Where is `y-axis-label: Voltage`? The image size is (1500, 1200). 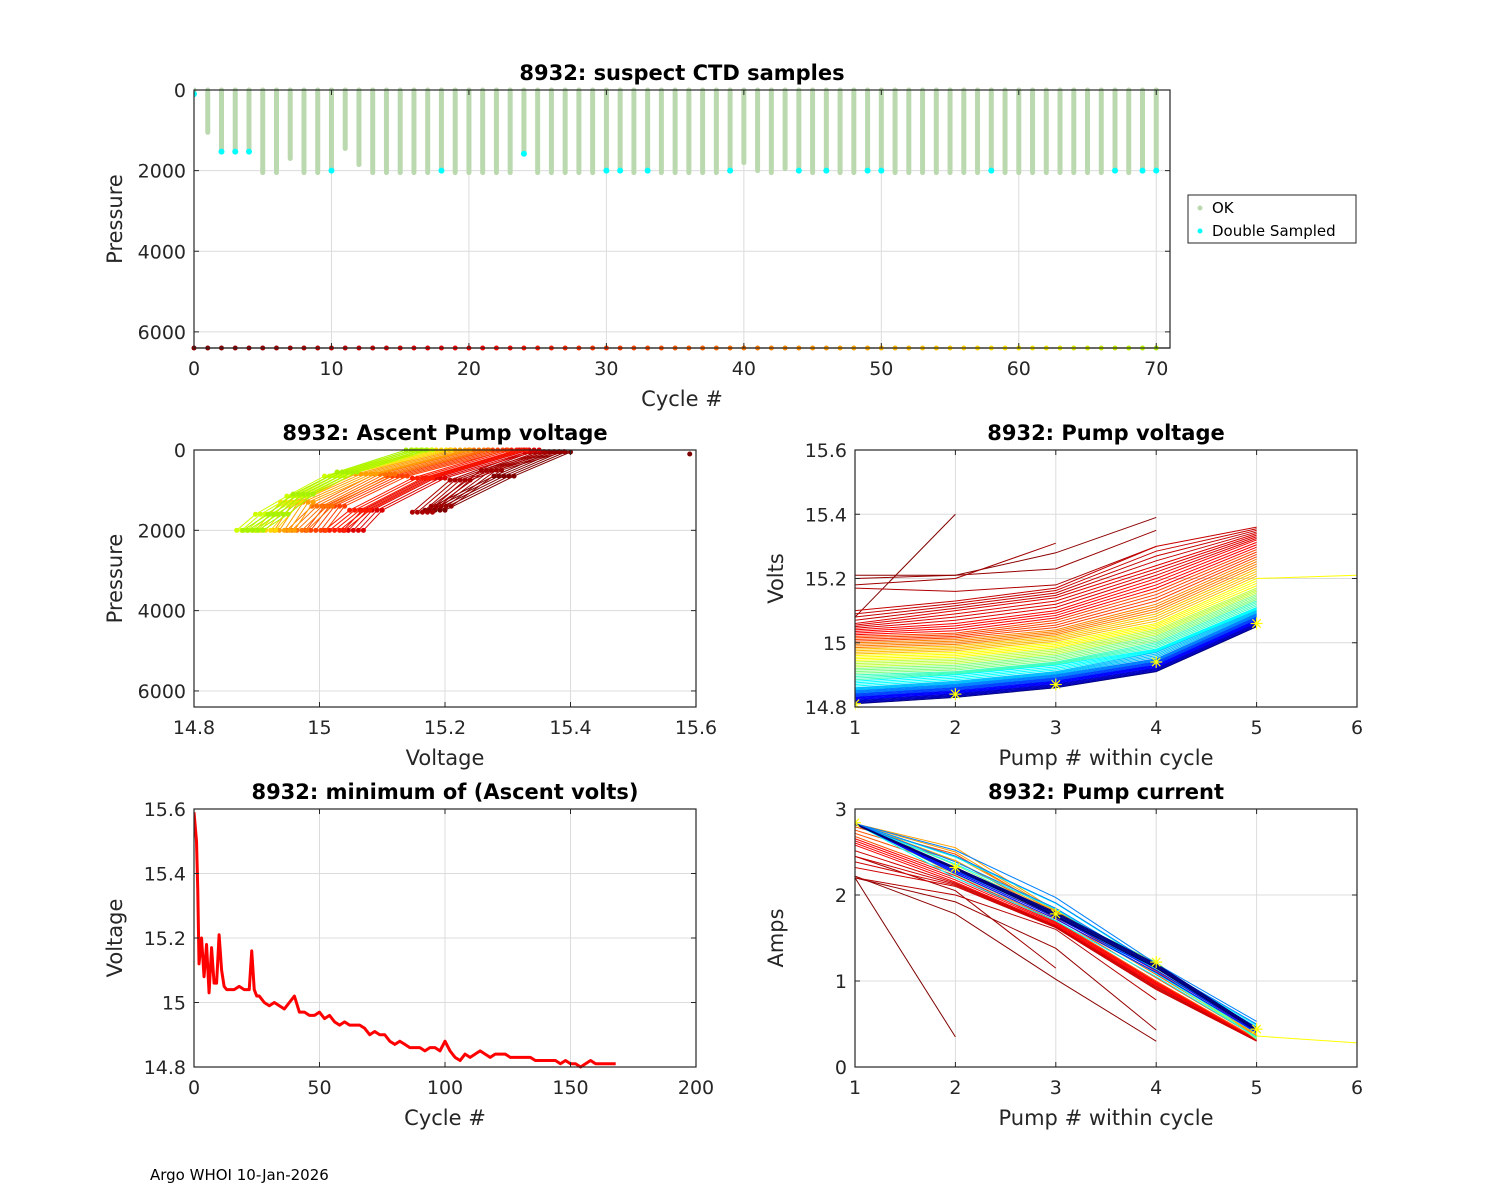
y-axis-label: Voltage is located at coordinates (115, 938).